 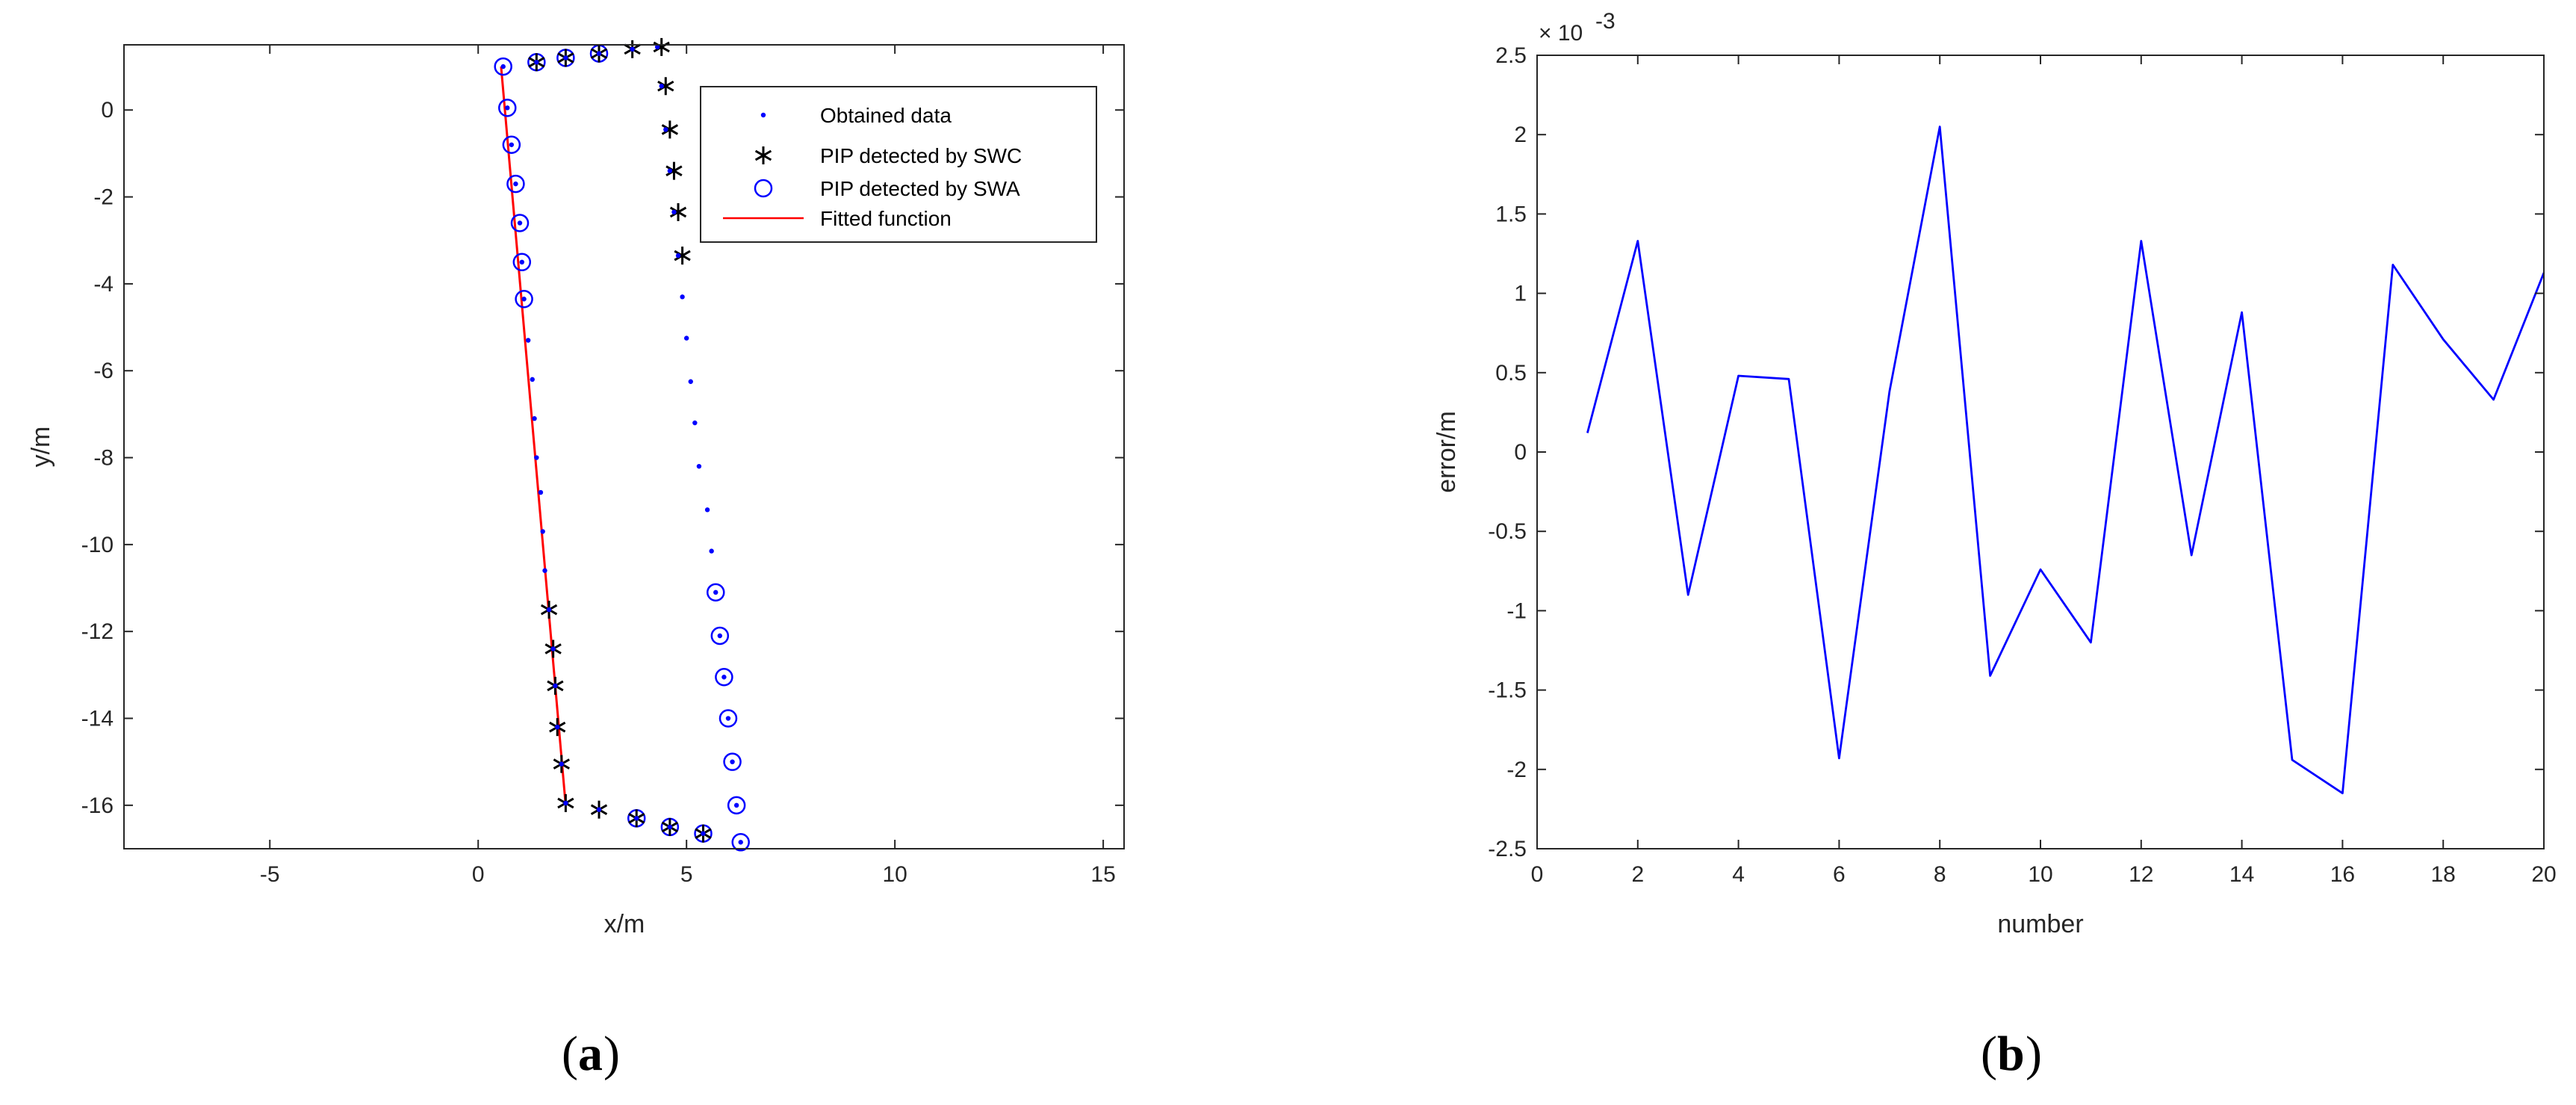 What do you see at coordinates (1511, 373) in the screenshot?
I see `y-tick-label: 0.5` at bounding box center [1511, 373].